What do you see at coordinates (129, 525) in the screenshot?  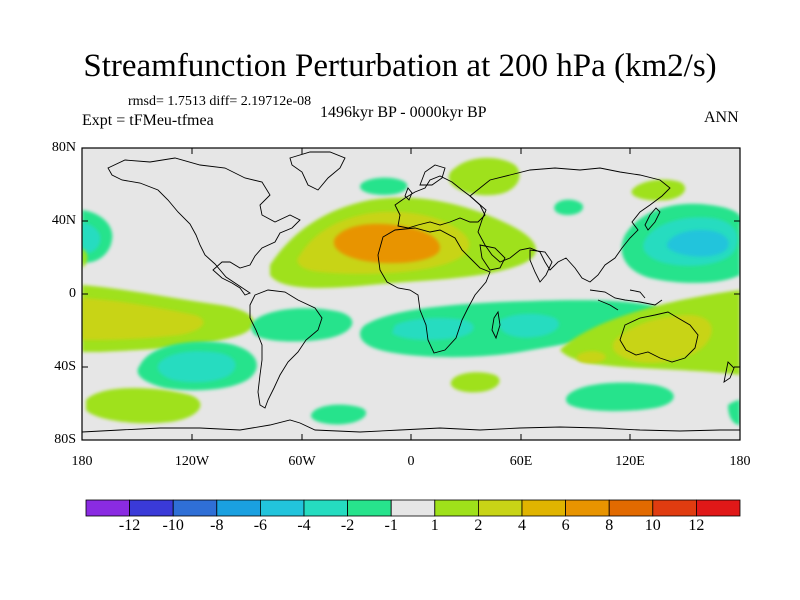 I see `colorbar-tick-label: -12` at bounding box center [129, 525].